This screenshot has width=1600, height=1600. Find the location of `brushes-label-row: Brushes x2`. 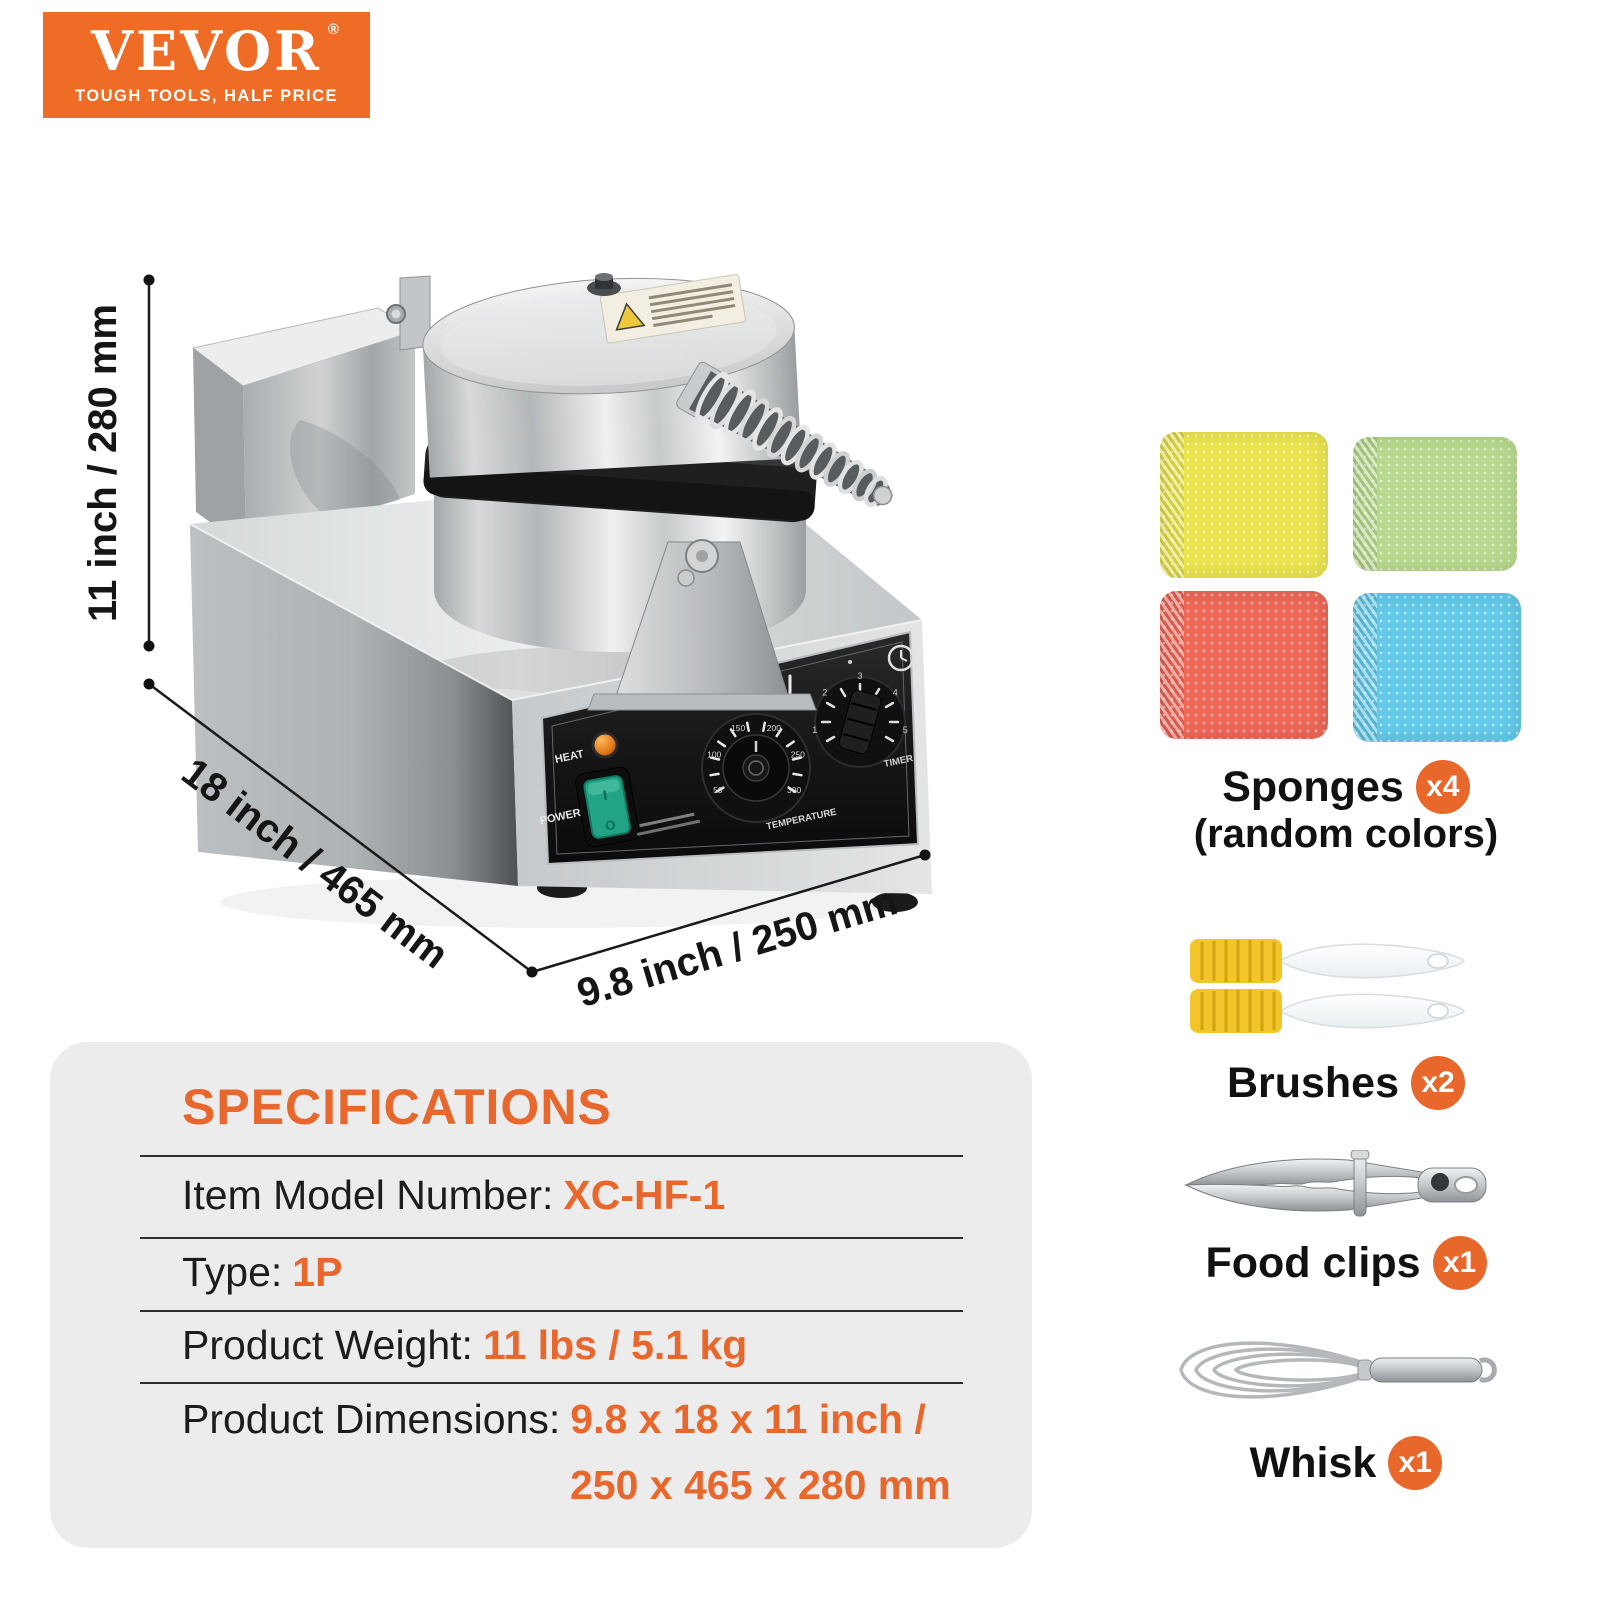

brushes-label-row: Brushes x2 is located at coordinates (1346, 1083).